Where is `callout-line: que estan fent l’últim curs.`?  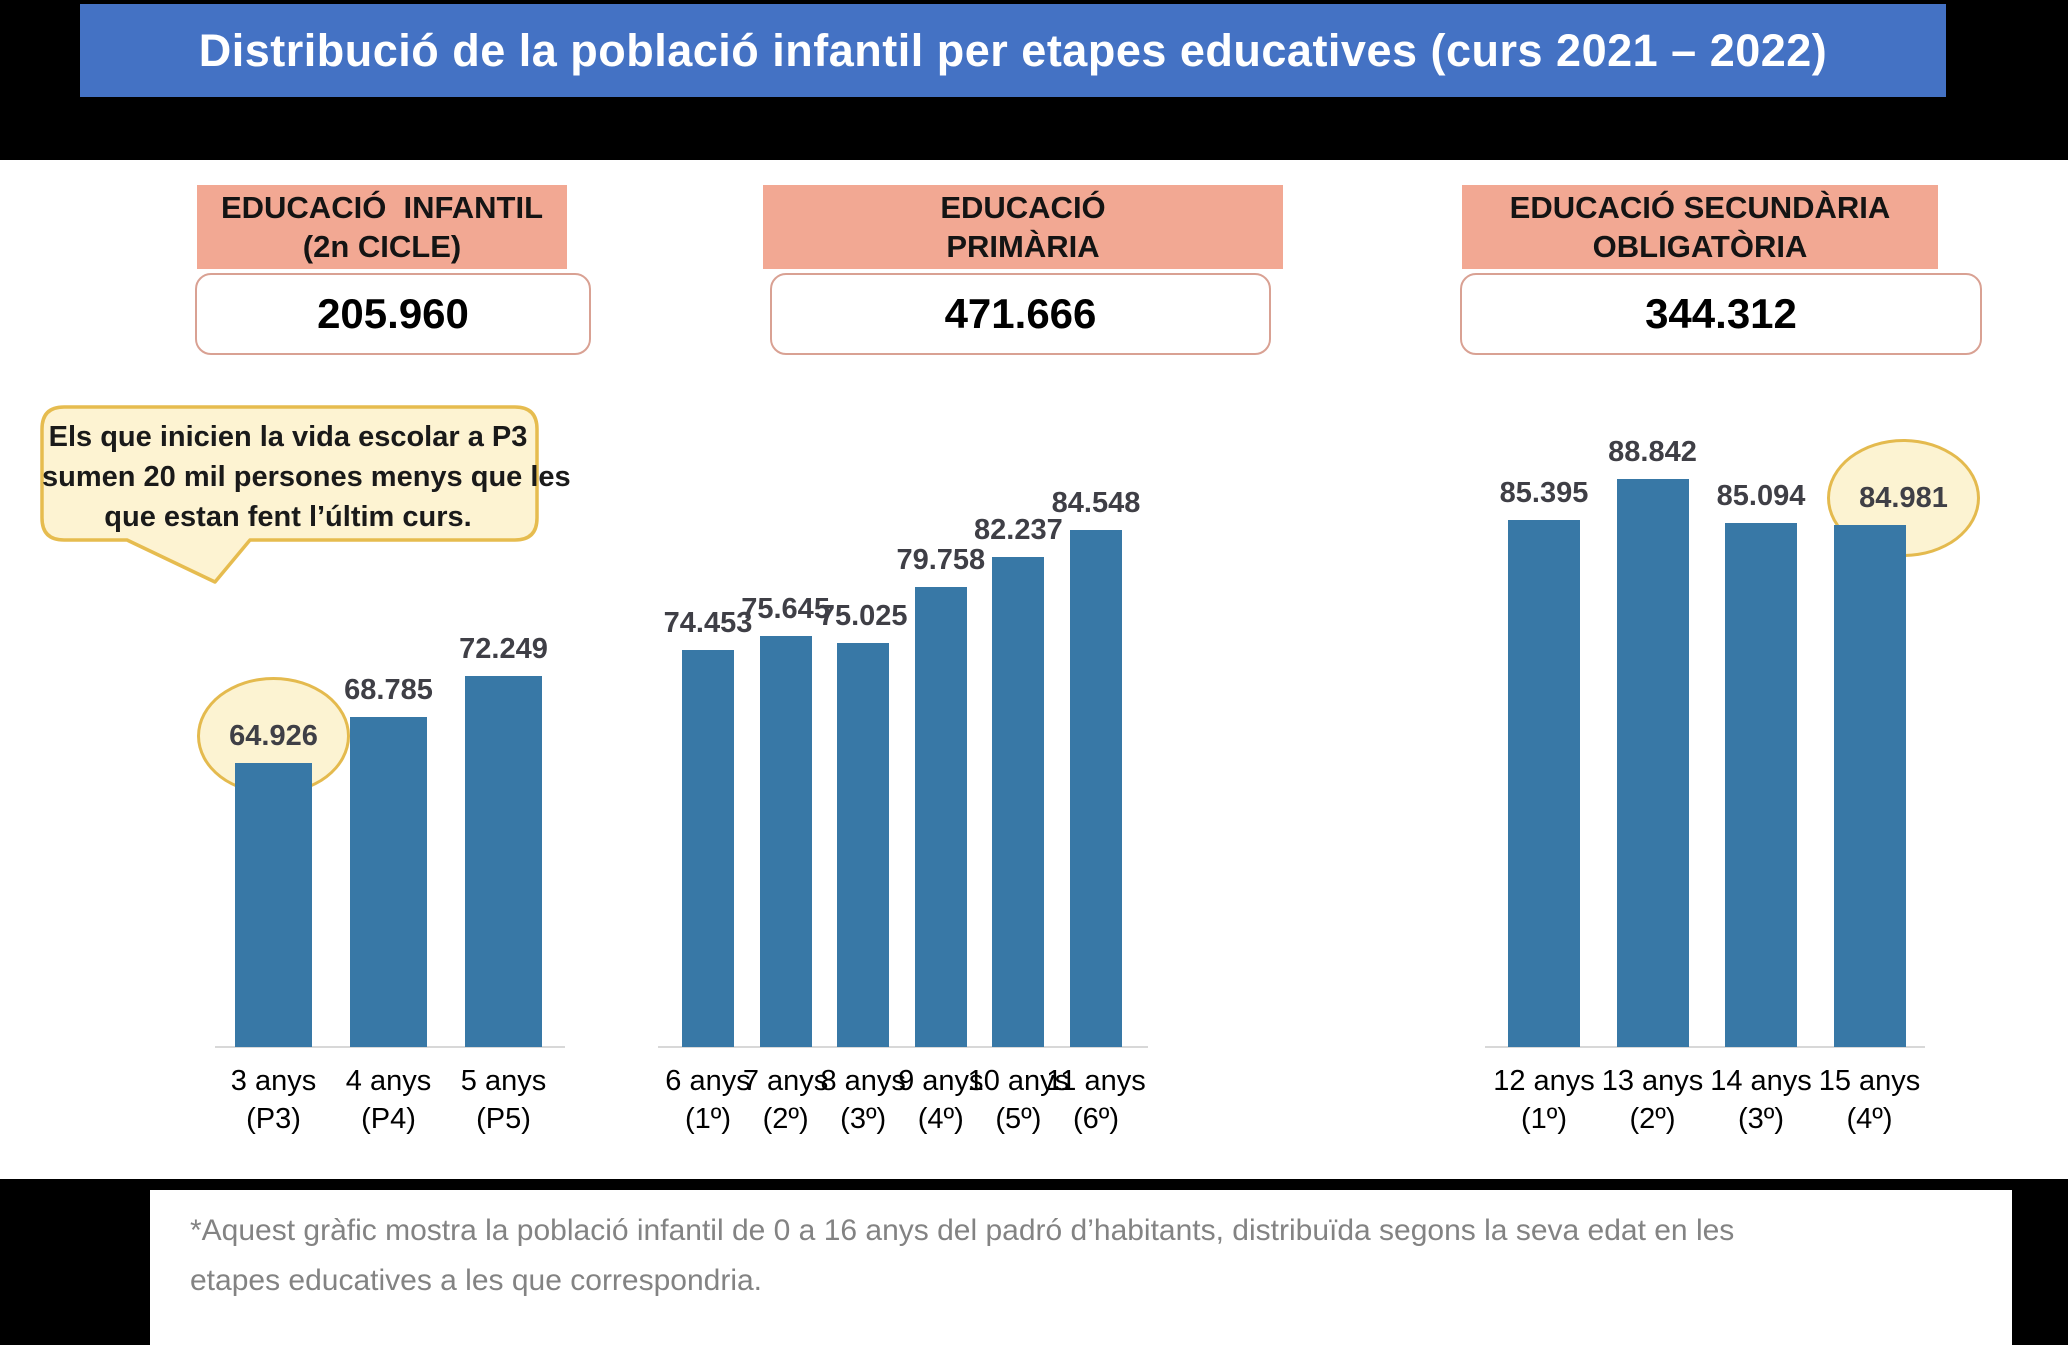 callout-line: que estan fent l’últim curs. is located at coordinates (288, 517).